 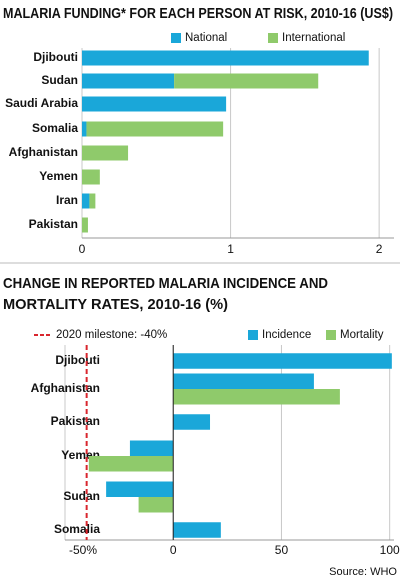 I want to click on x-tick-label: -50%, so click(x=83, y=550).